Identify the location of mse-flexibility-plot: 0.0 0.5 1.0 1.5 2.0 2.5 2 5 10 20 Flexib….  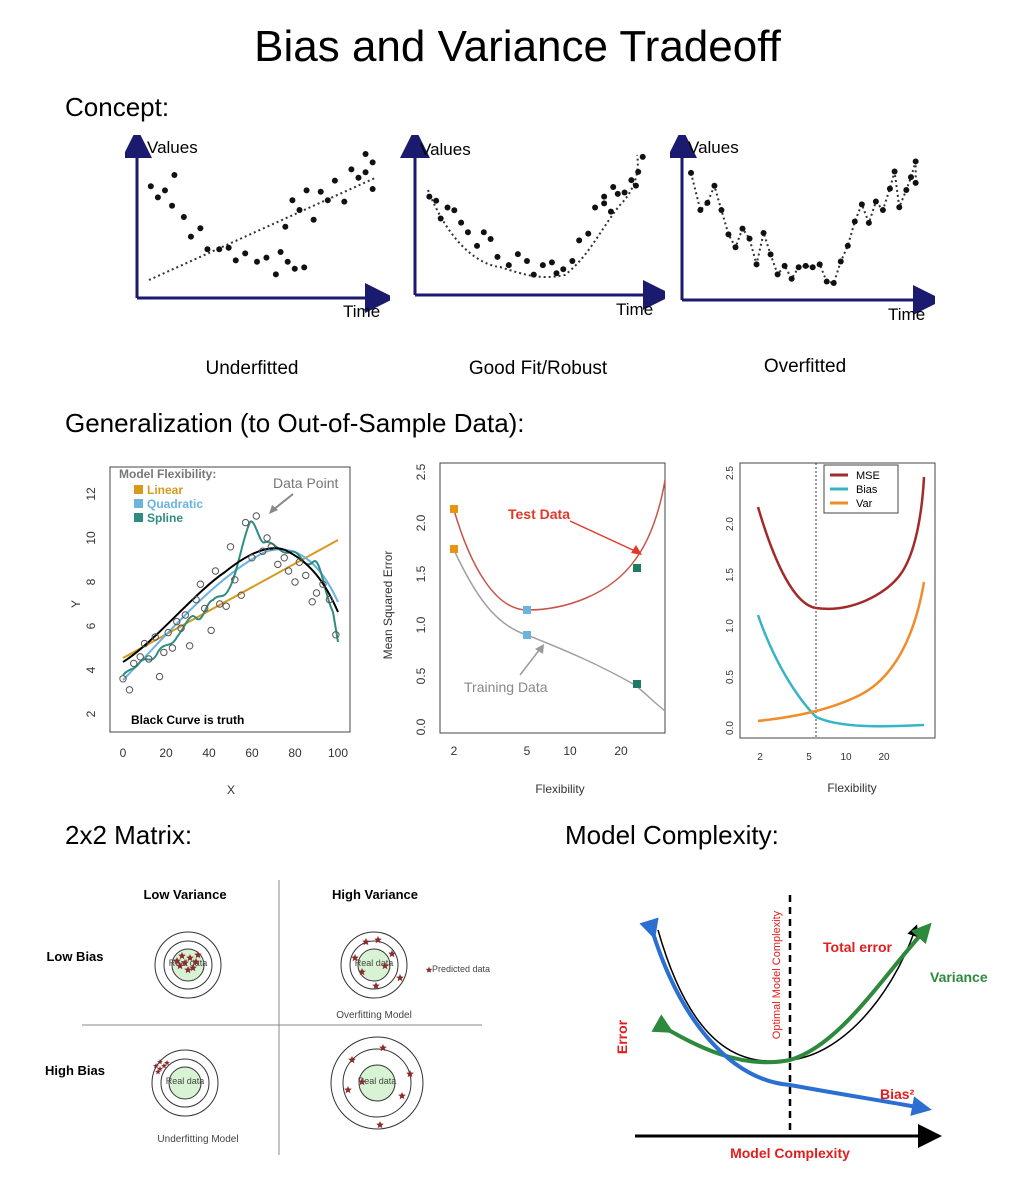
(523, 629).